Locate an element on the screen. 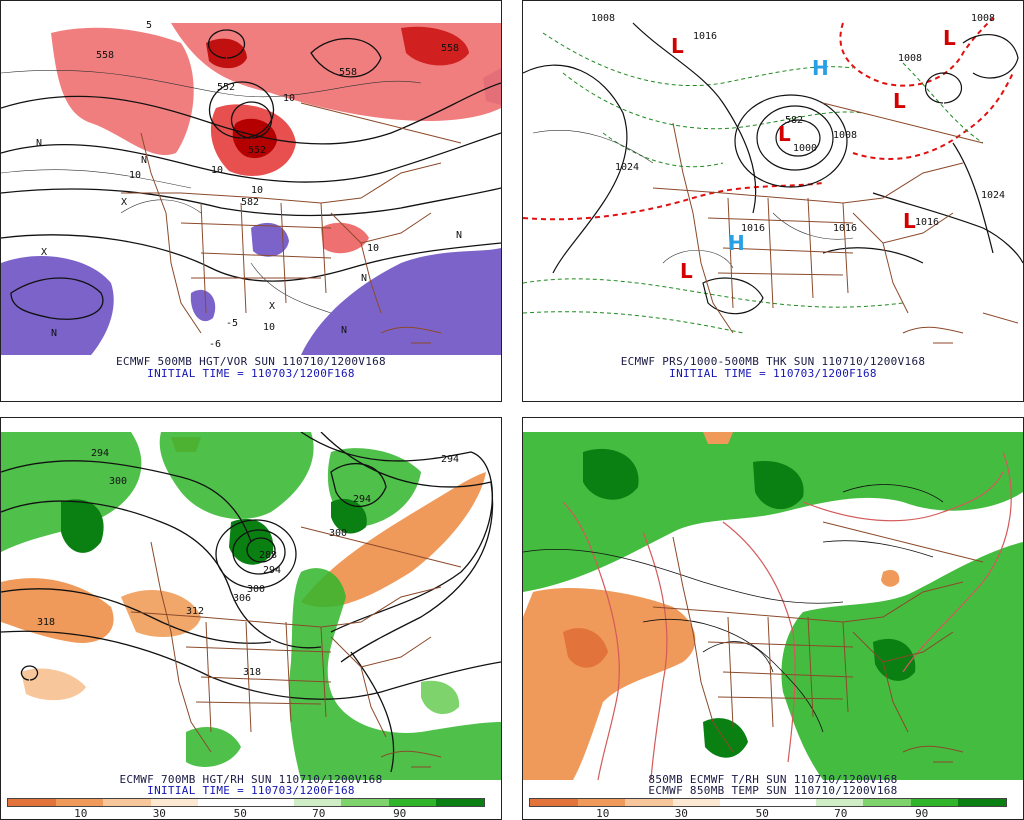  chart-title: ECMWF 500MB HGT/VOR SUN 110710/1200V168 is located at coordinates (251, 361).